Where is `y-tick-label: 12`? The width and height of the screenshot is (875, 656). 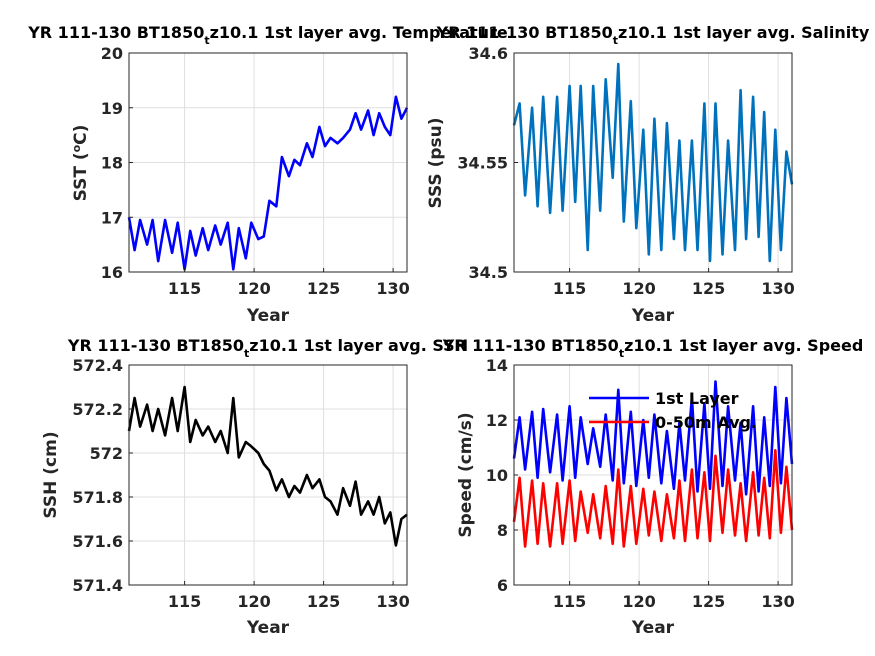
y-tick-label: 12 is located at coordinates (497, 420).